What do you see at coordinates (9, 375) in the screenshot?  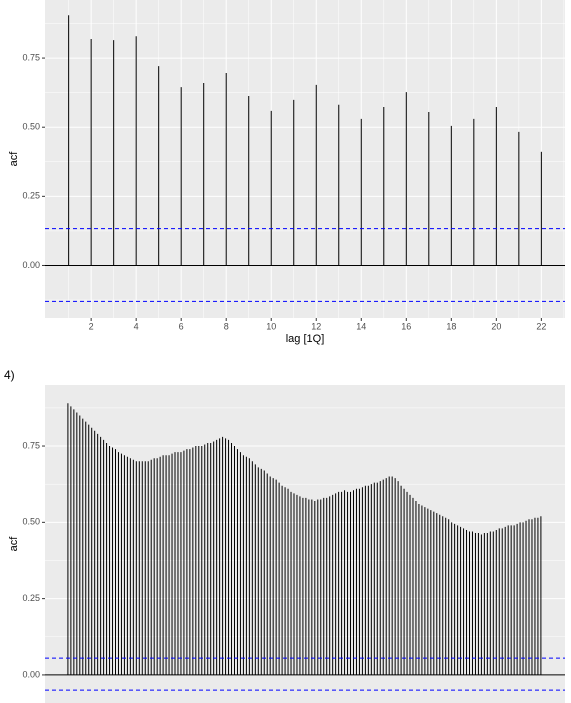 I see `section-label: 4)` at bounding box center [9, 375].